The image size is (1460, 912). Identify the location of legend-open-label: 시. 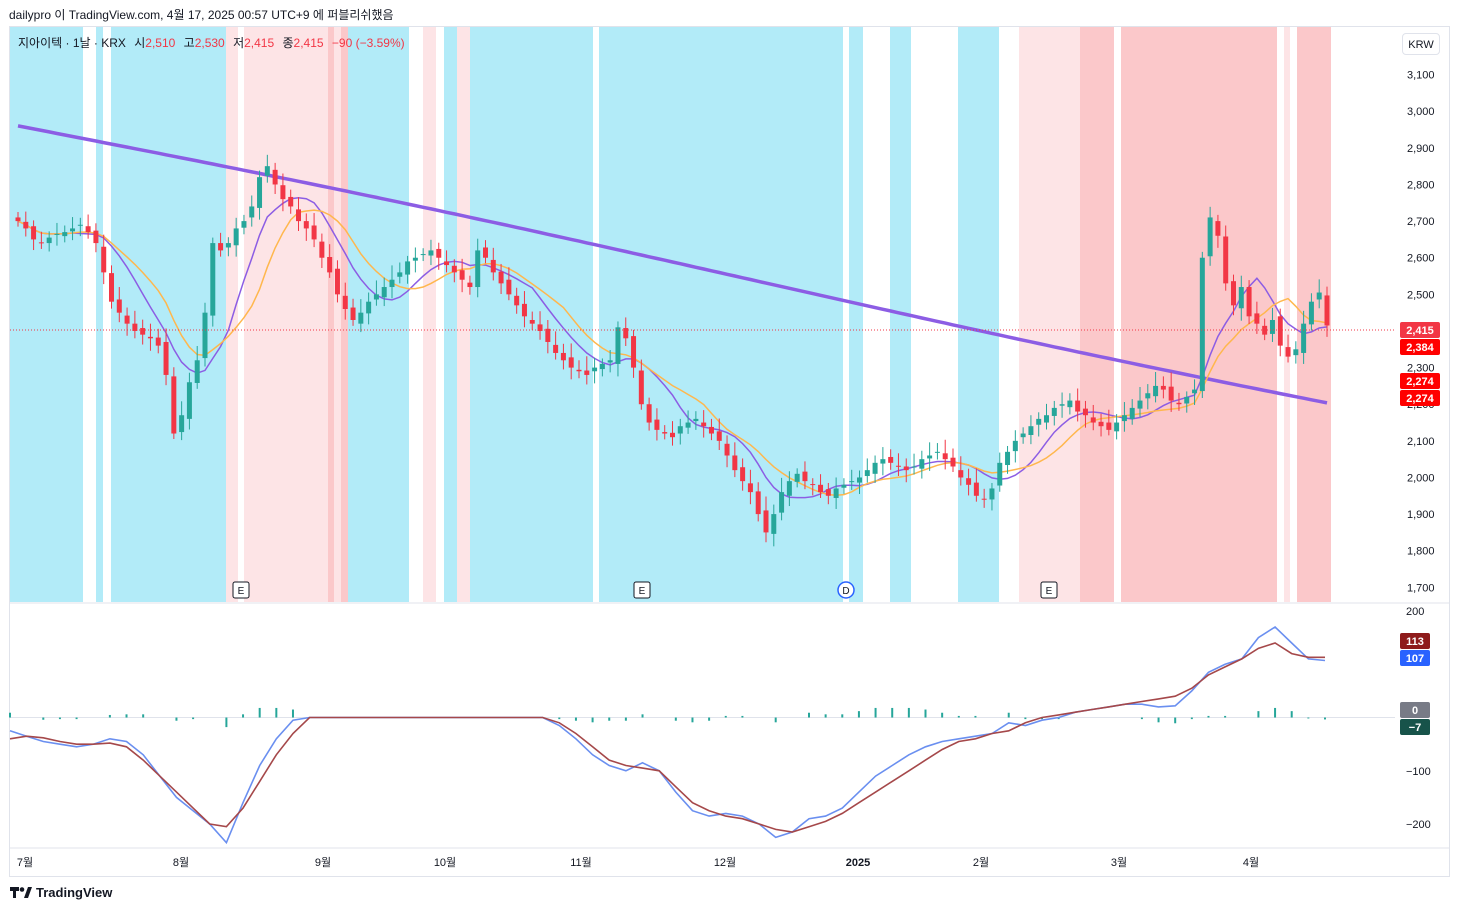
(140, 43).